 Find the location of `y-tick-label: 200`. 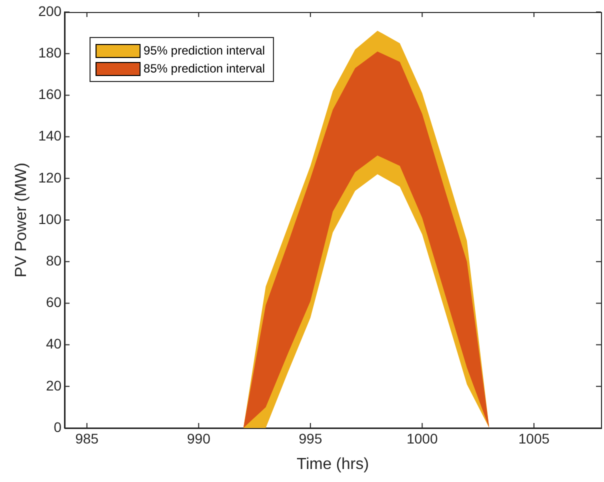

y-tick-label: 200 is located at coordinates (50, 10).